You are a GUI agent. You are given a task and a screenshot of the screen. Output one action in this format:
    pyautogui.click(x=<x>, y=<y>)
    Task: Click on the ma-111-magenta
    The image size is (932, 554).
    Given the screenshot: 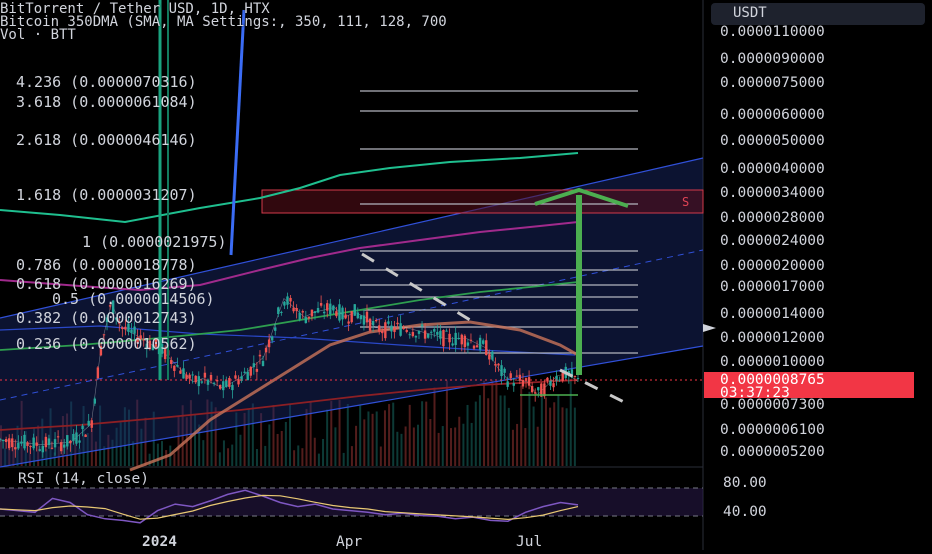 What is the action you would take?
    pyautogui.click(x=289, y=256)
    